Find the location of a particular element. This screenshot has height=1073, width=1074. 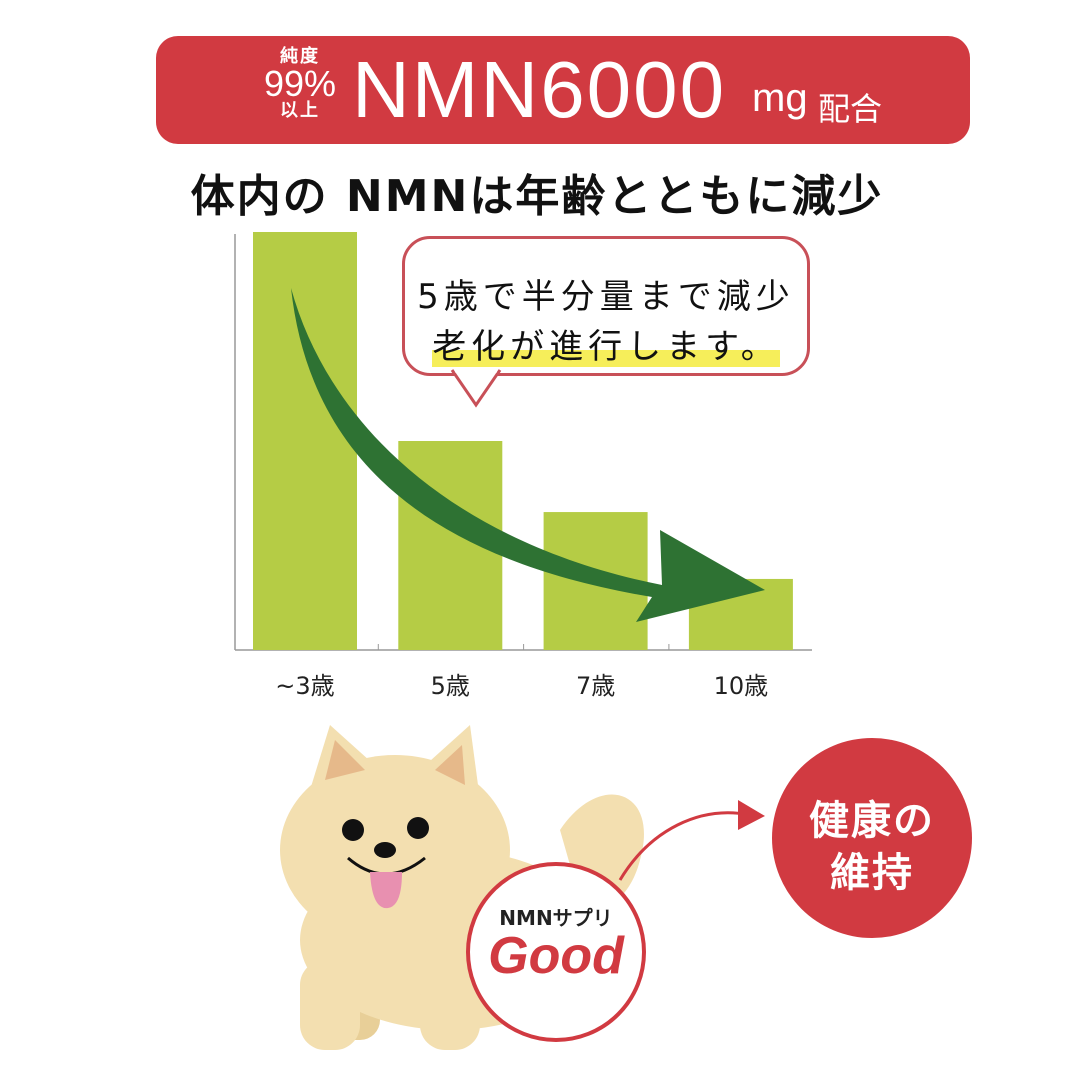

purity-top: 純度 is located at coordinates (300, 56).